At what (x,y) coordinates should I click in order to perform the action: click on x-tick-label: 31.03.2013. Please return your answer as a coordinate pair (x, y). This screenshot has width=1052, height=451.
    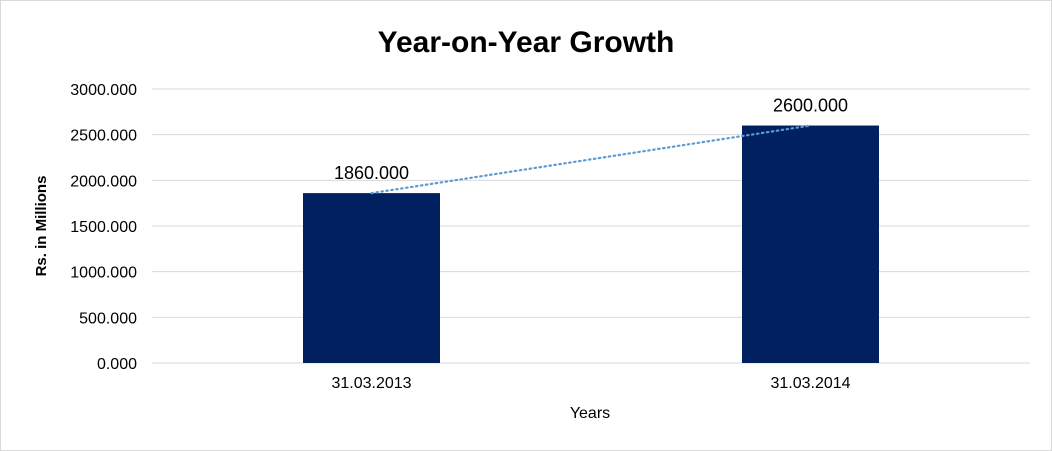
    Looking at the image, I should click on (371, 383).